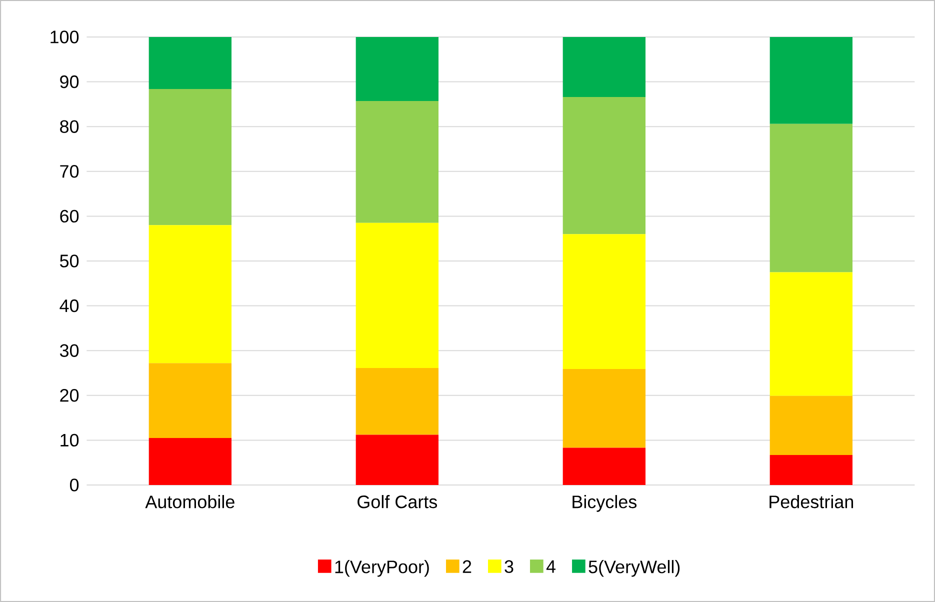 This screenshot has width=935, height=602. Describe the element at coordinates (382, 568) in the screenshot. I see `legend-label: 1(VeryPoor)` at that location.